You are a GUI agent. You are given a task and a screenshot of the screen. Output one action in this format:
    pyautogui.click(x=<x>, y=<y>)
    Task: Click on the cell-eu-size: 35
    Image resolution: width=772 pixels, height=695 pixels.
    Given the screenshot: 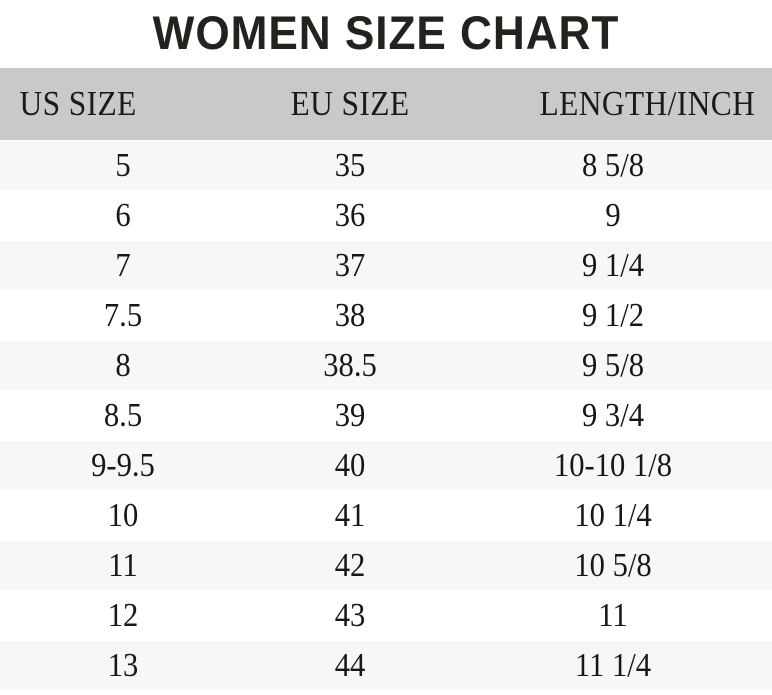 What is the action you would take?
    pyautogui.click(x=350, y=165)
    